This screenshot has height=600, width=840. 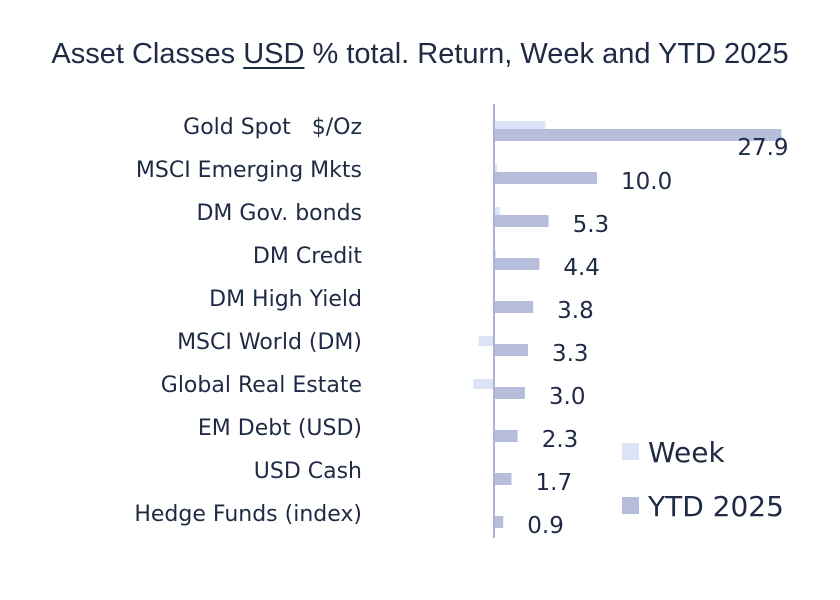 I want to click on category-label: MSCI World (DM), so click(x=269, y=342).